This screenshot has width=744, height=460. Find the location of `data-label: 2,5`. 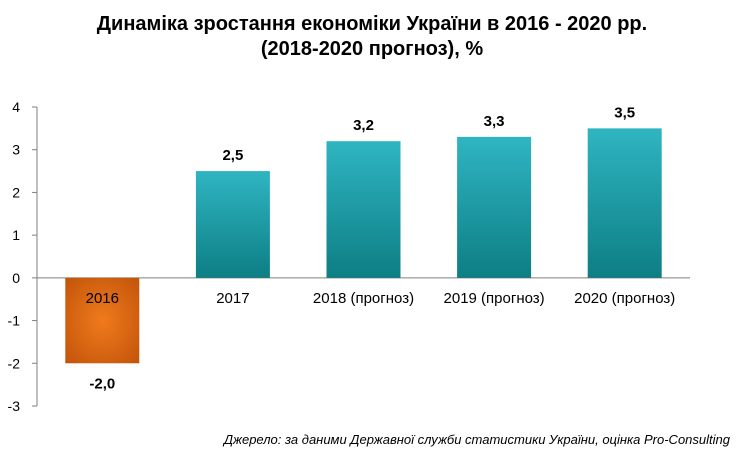

data-label: 2,5 is located at coordinates (232, 155).